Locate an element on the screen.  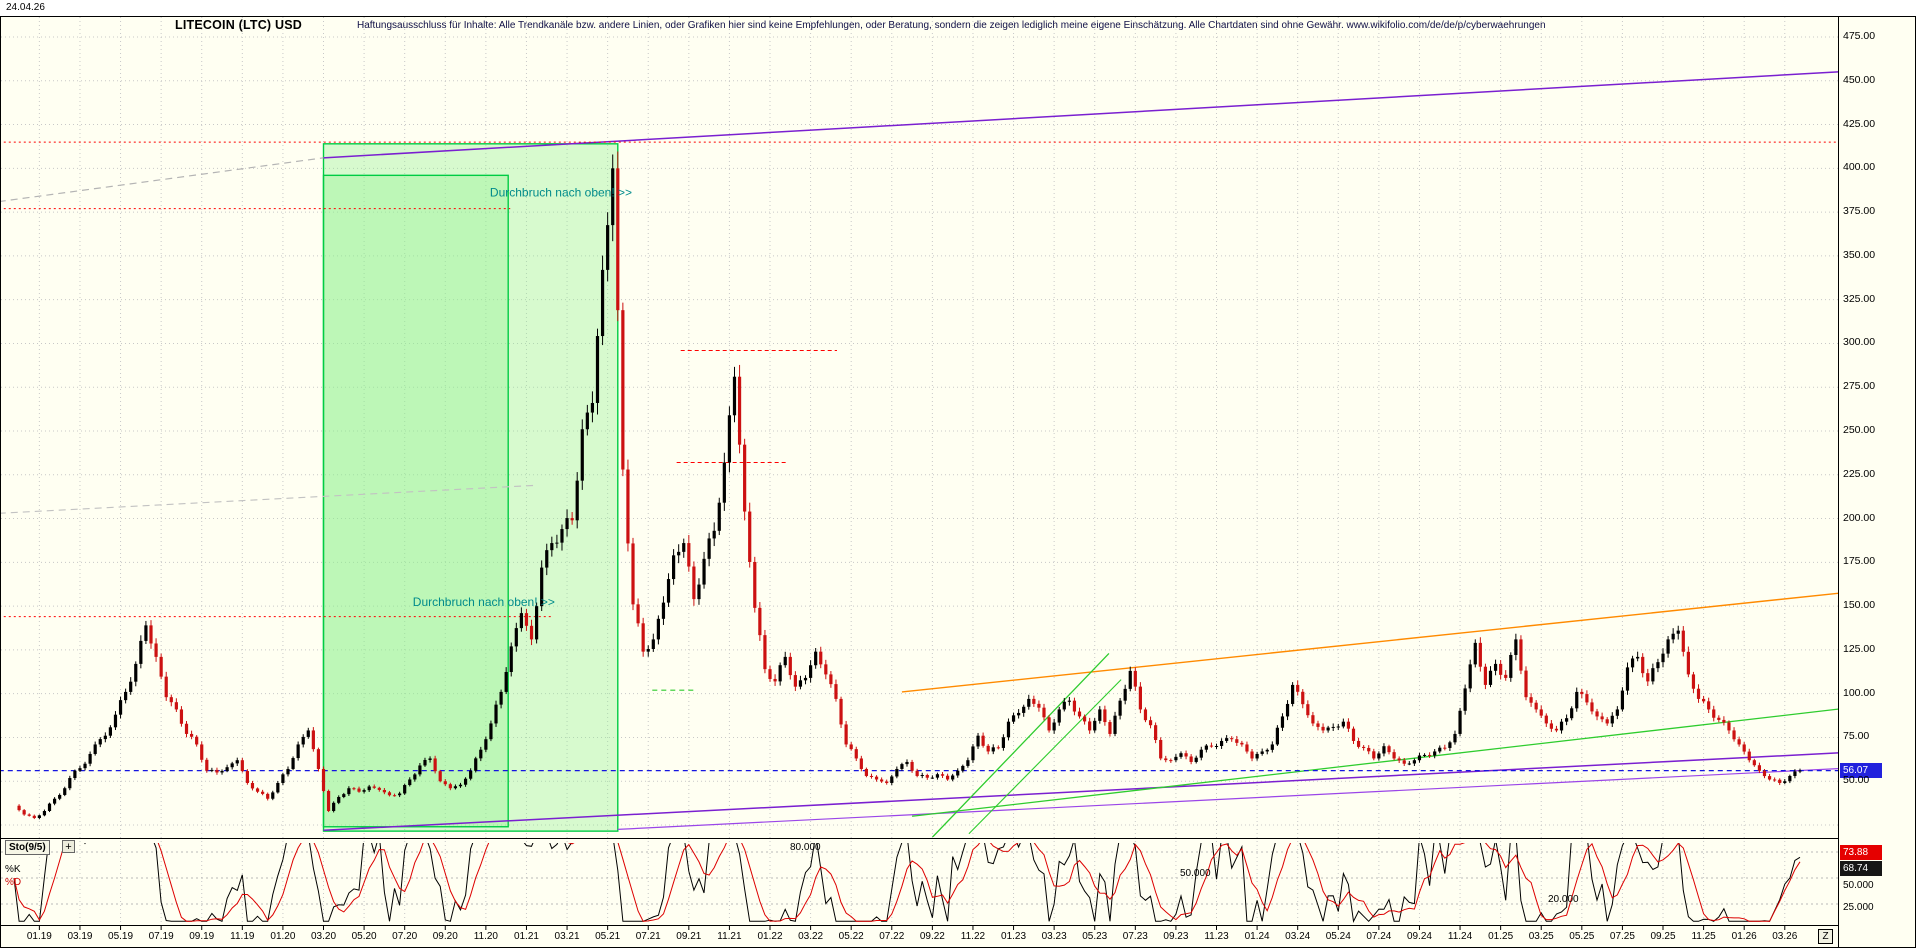
time-axis-label: 09.20 is located at coordinates (445, 936).